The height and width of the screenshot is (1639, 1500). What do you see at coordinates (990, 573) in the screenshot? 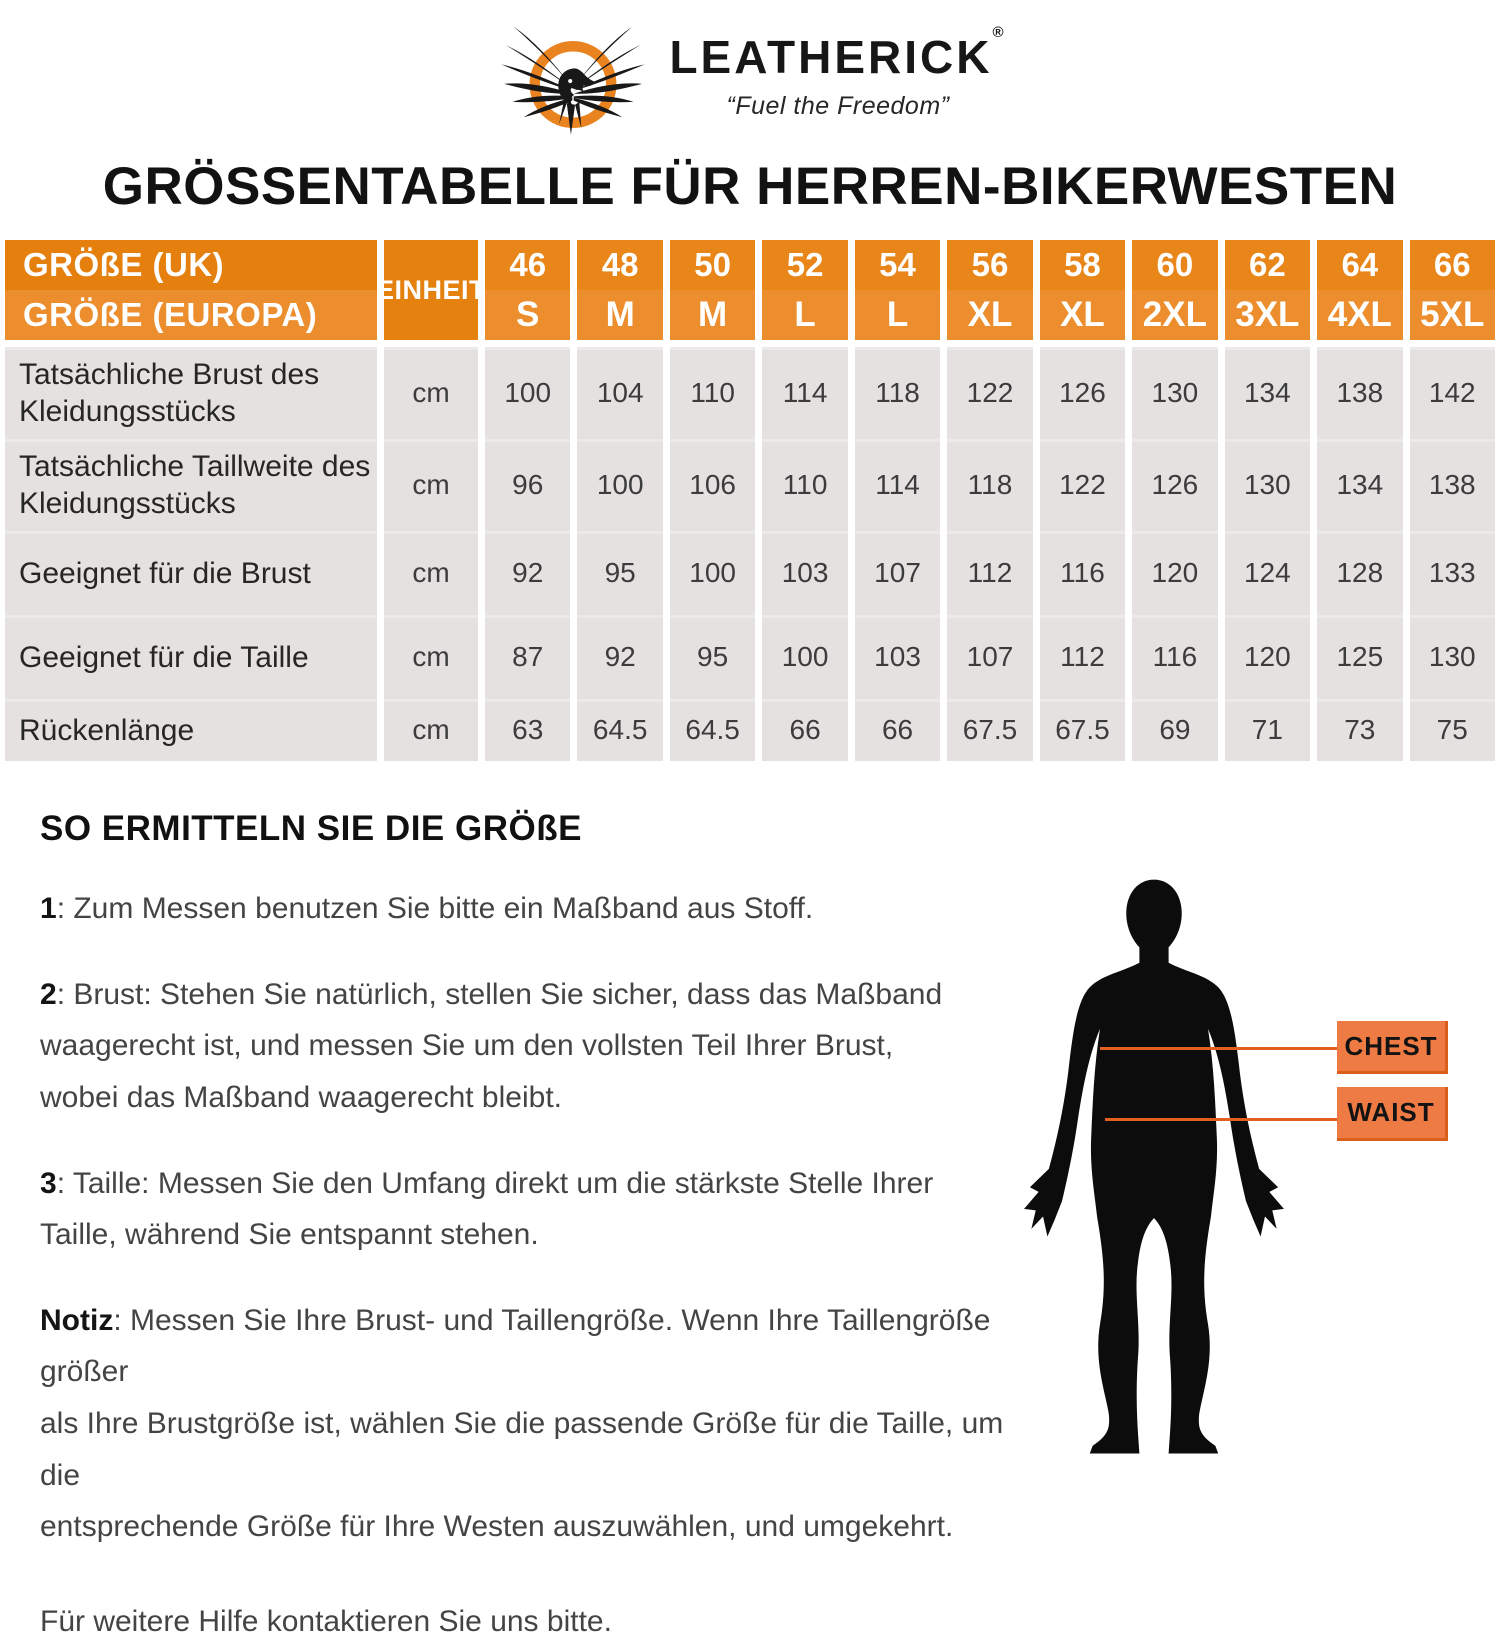
I see `cell-value: 112` at bounding box center [990, 573].